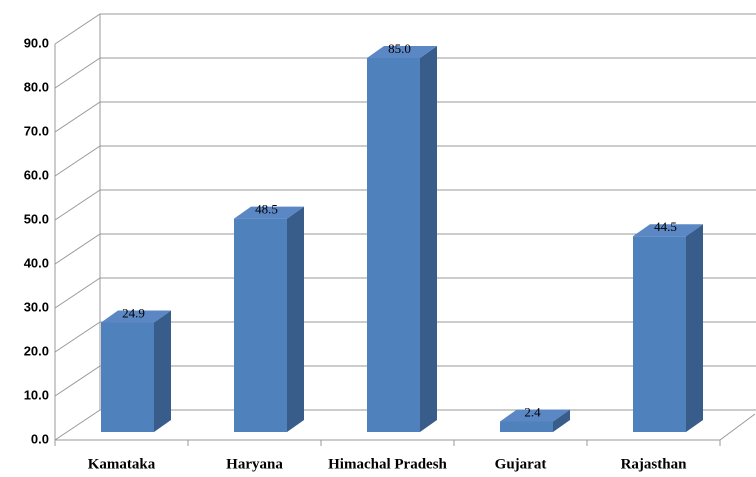 This screenshot has width=756, height=477. I want to click on y-tick-label: 0.0, so click(40, 438).